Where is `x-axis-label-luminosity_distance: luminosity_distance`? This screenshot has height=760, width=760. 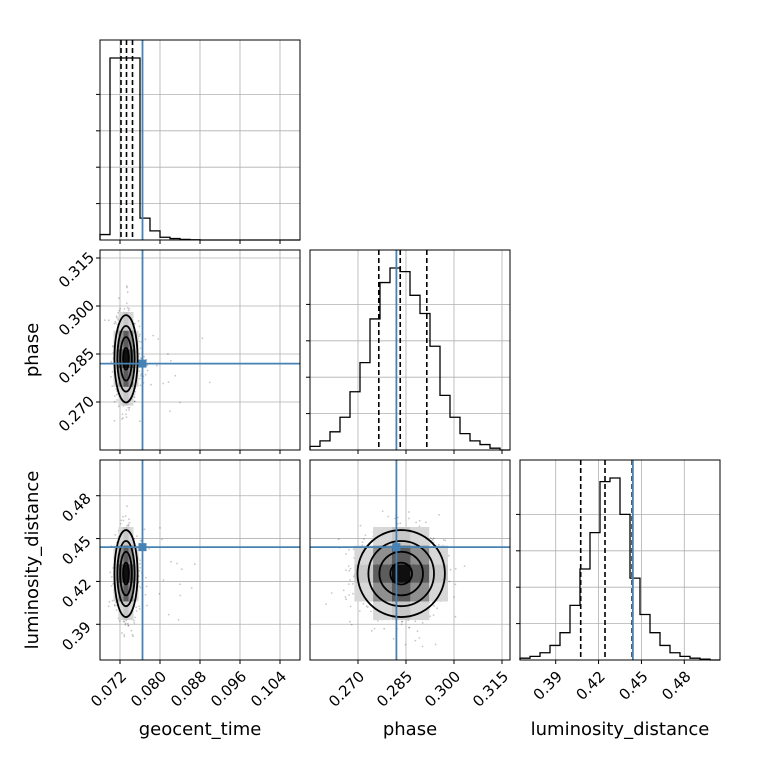 x-axis-label-luminosity_distance: luminosity_distance is located at coordinates (620, 729).